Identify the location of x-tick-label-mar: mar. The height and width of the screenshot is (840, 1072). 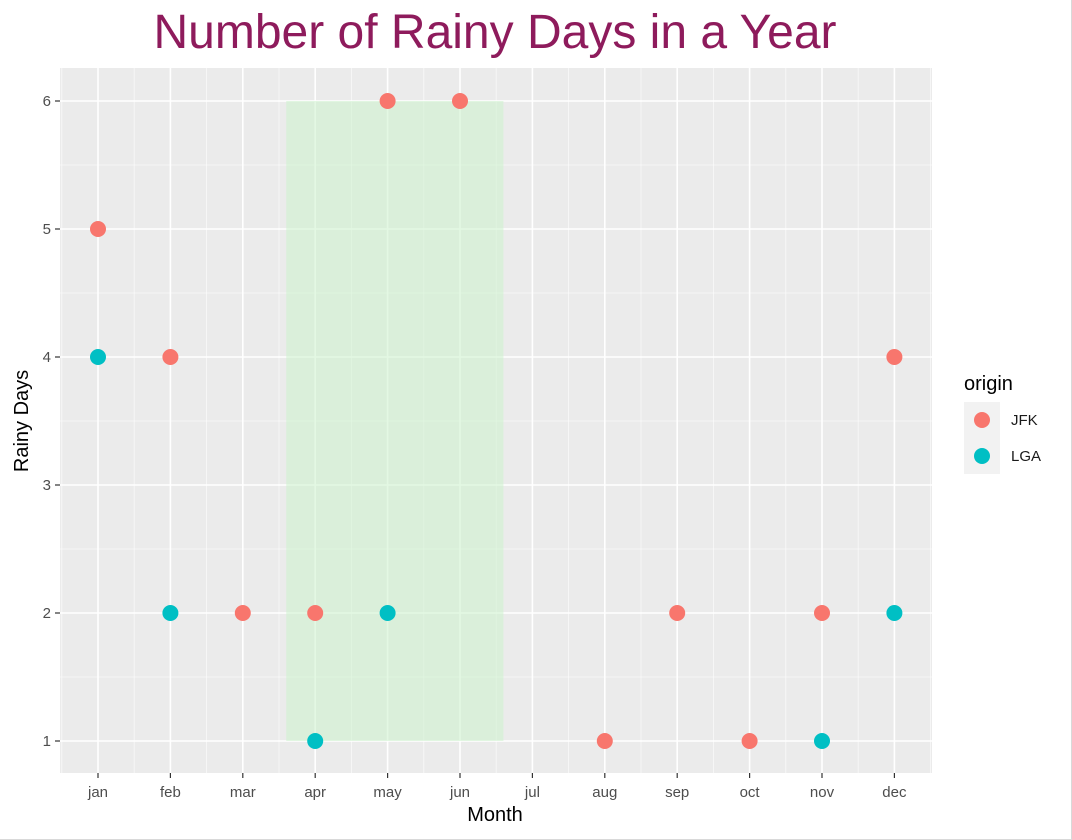
(243, 792).